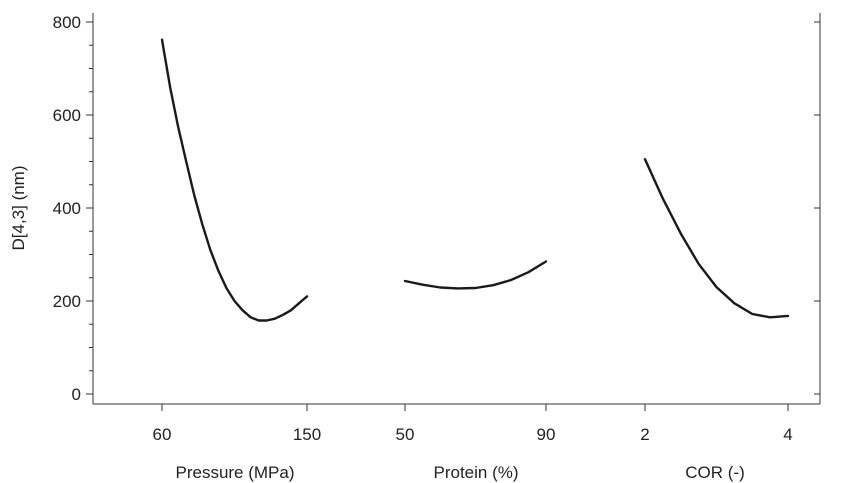 The width and height of the screenshot is (849, 483). Describe the element at coordinates (716, 320) in the screenshot. I see `panel-3: 2 4 COR (-)` at that location.